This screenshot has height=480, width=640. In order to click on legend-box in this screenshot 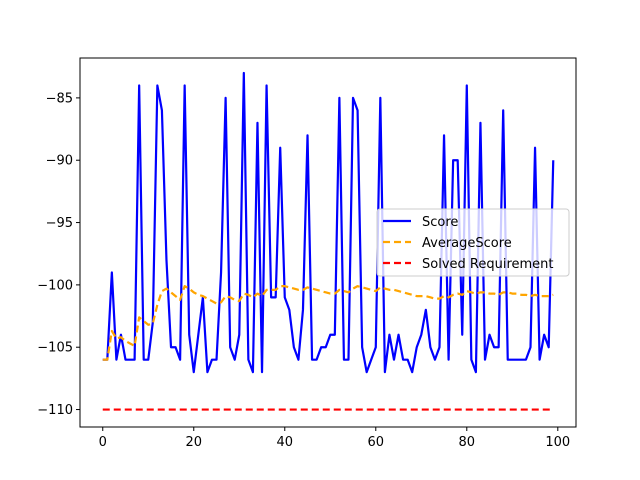, I will do `click(473, 242)`.